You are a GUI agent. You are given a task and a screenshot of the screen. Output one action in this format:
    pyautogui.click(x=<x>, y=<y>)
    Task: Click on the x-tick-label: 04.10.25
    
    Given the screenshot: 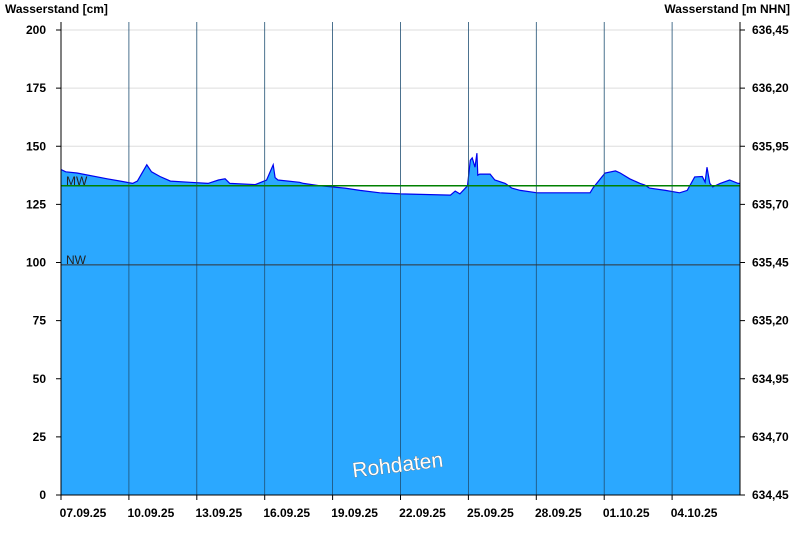 What is the action you would take?
    pyautogui.click(x=694, y=513)
    